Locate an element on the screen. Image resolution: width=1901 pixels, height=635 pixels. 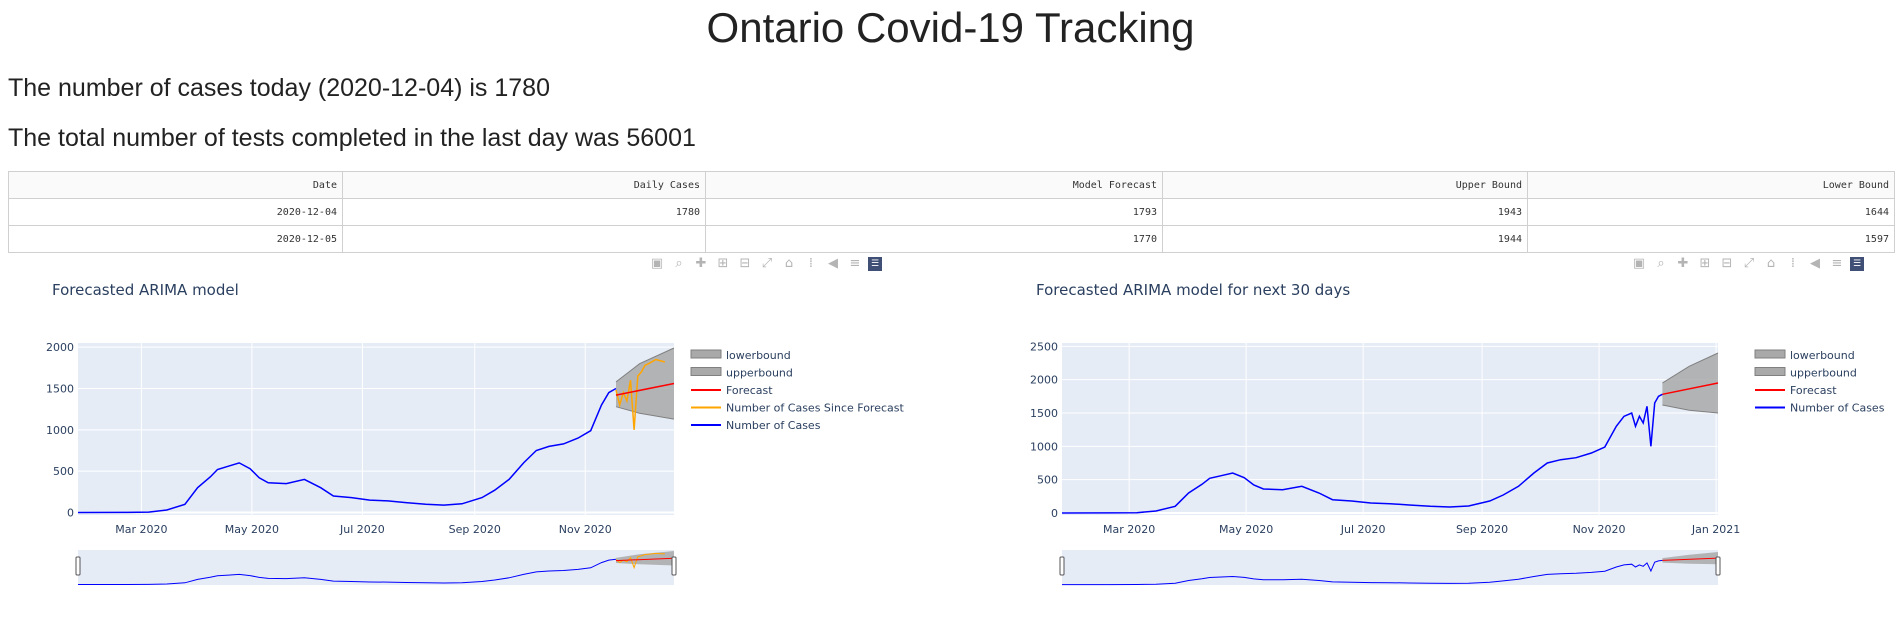
lowerbound-line is located at coordinates (645, 413).